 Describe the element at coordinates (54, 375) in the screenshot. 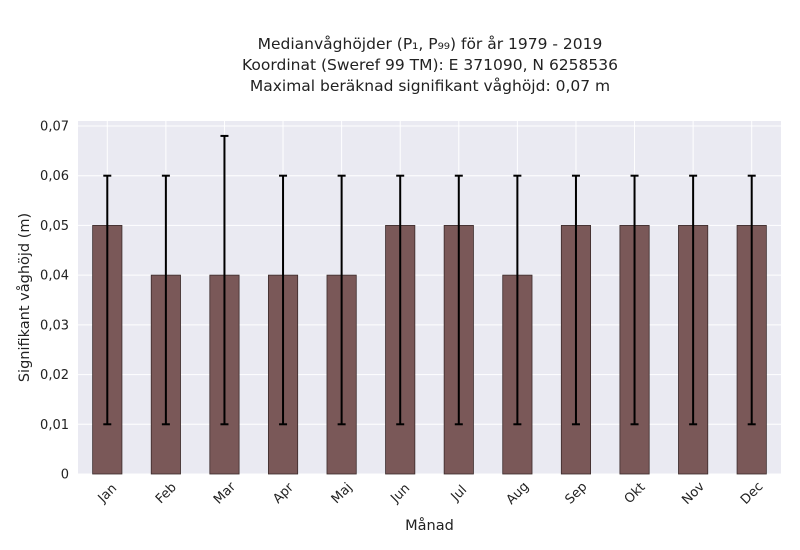

I see `y-tick-label: 0,02` at that location.